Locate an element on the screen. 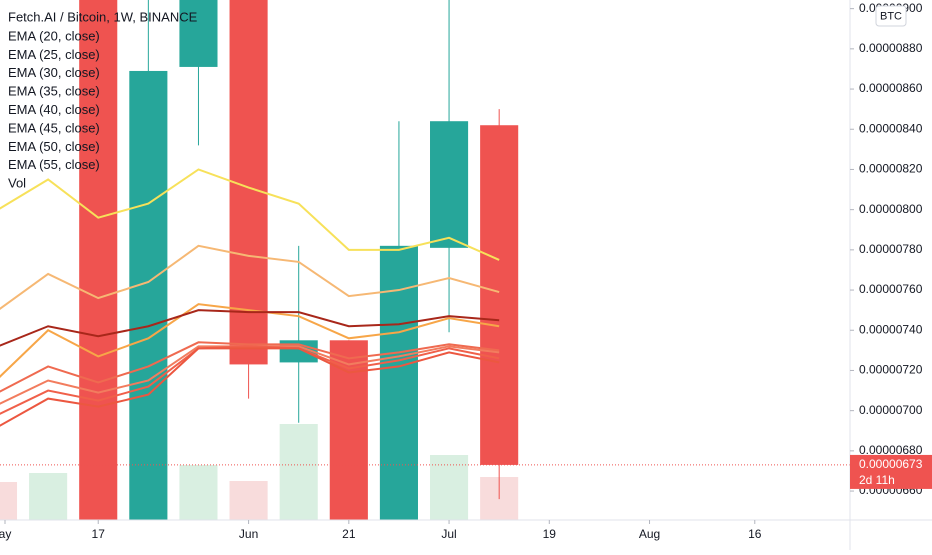  x-tick-label: 16 is located at coordinates (755, 534).